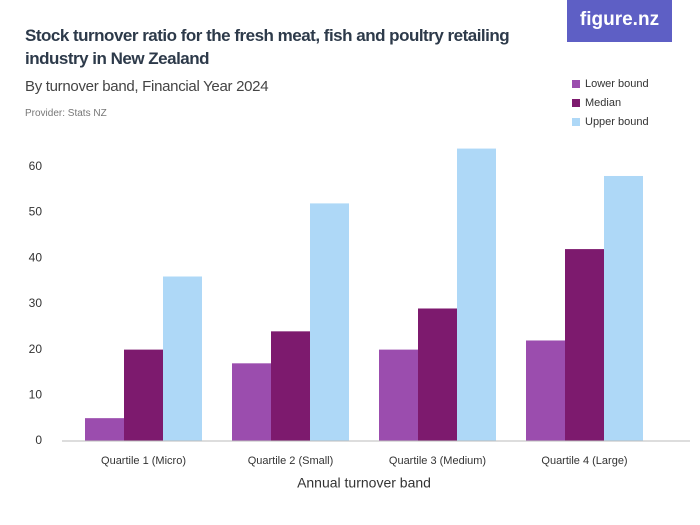  Describe the element at coordinates (364, 483) in the screenshot. I see `x-axis-title: Annual turnover band` at that location.